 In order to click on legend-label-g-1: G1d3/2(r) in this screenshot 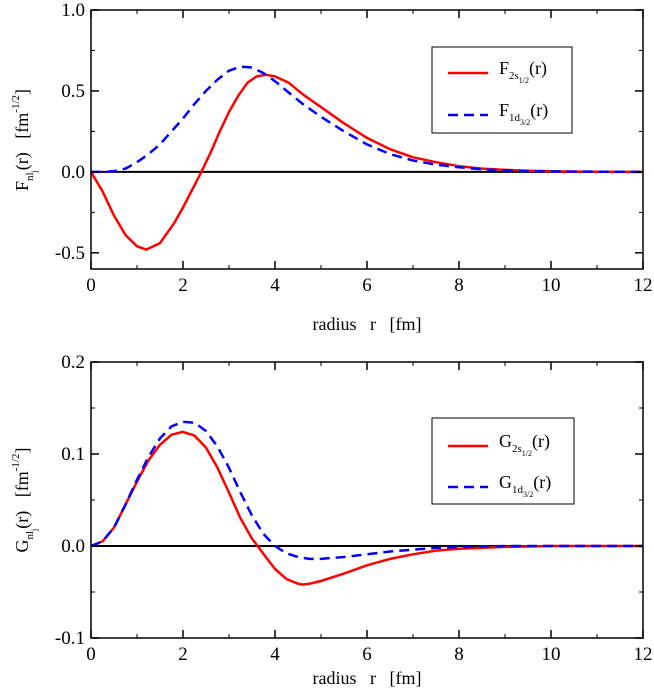, I will do `click(525, 485)`.